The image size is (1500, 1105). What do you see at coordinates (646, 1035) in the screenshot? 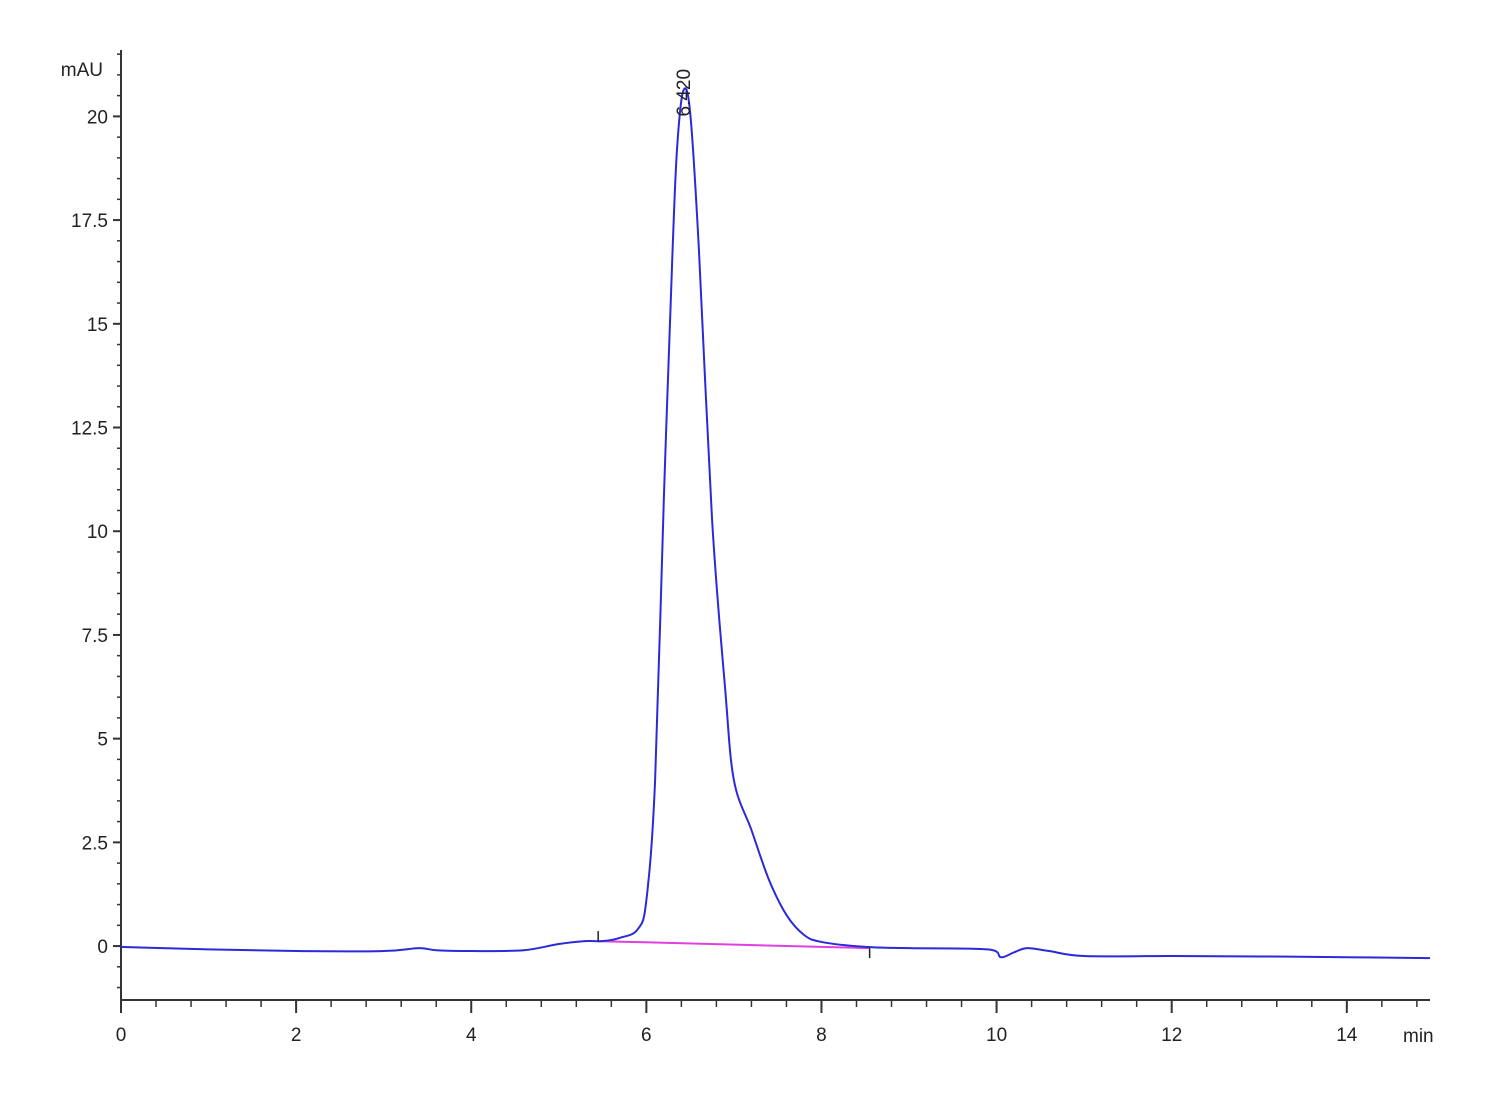
I see `x-tick-label: 6` at bounding box center [646, 1035].